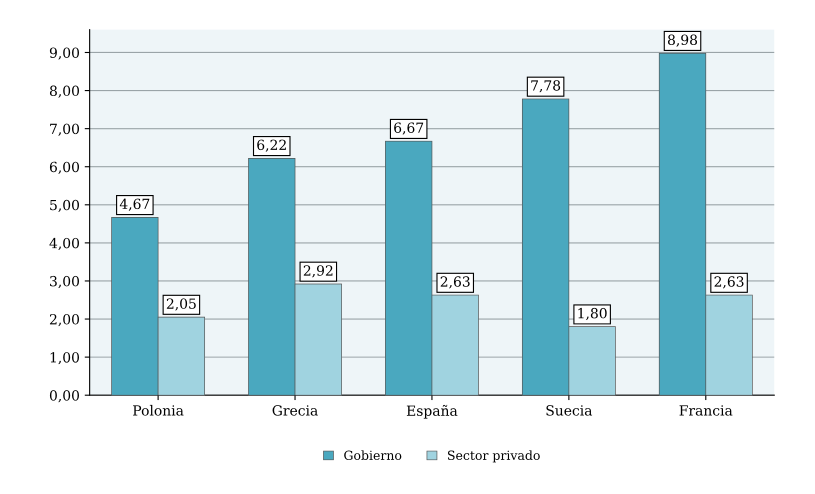 The width and height of the screenshot is (815, 494). I want to click on x-tick-label: Francia, so click(706, 410).